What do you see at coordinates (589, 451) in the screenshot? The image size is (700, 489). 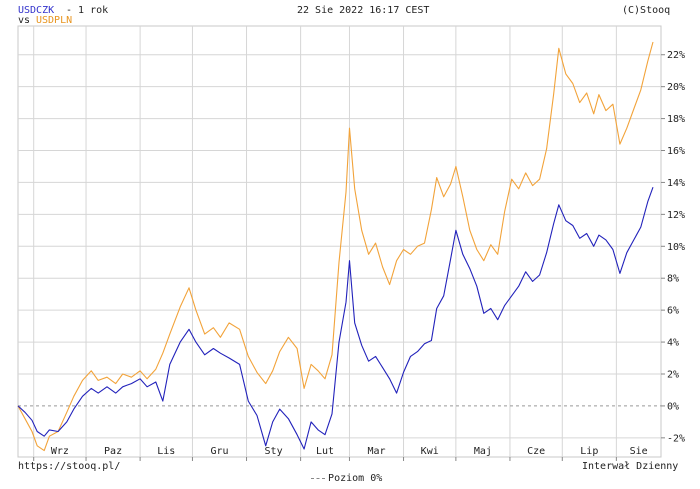 I see `x-tick-label: Lip` at bounding box center [589, 451].